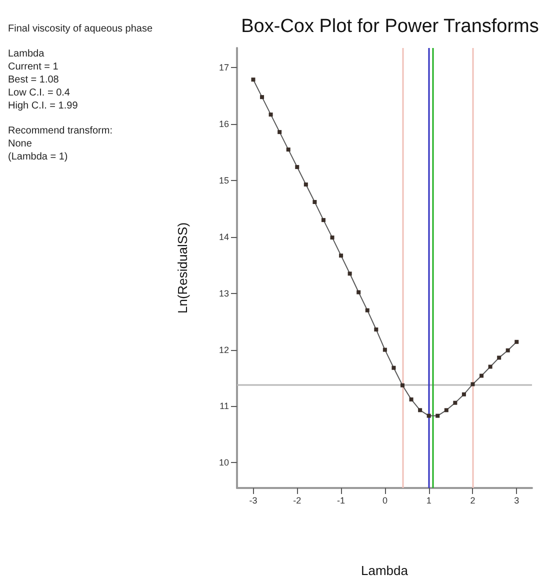 This screenshot has width=540, height=583. I want to click on text: Best = 1.08, so click(34, 80).